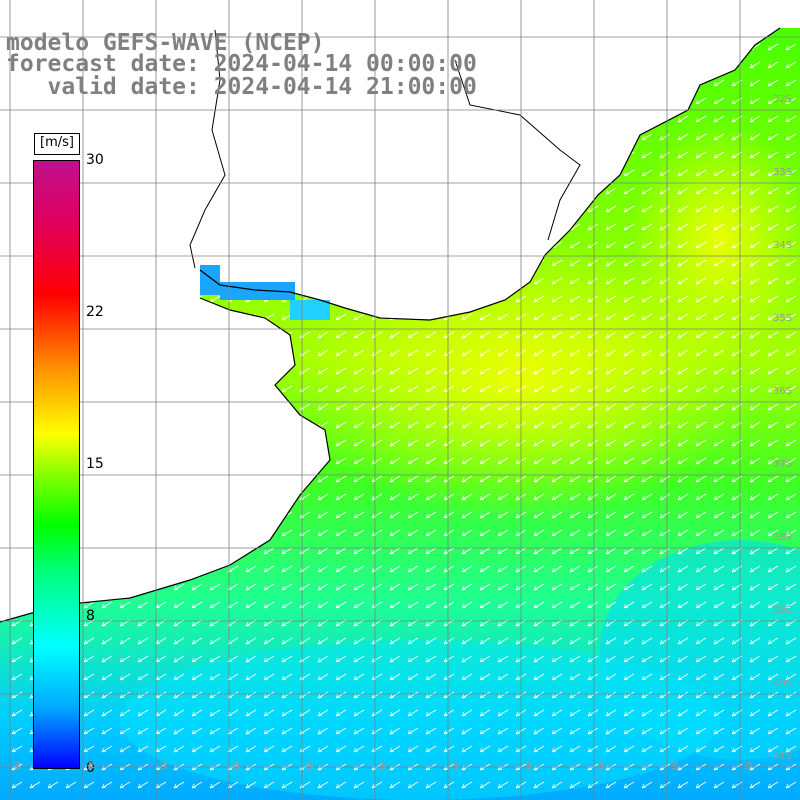 The width and height of the screenshot is (800, 800). I want to click on lat-label: 33S, so click(783, 172).